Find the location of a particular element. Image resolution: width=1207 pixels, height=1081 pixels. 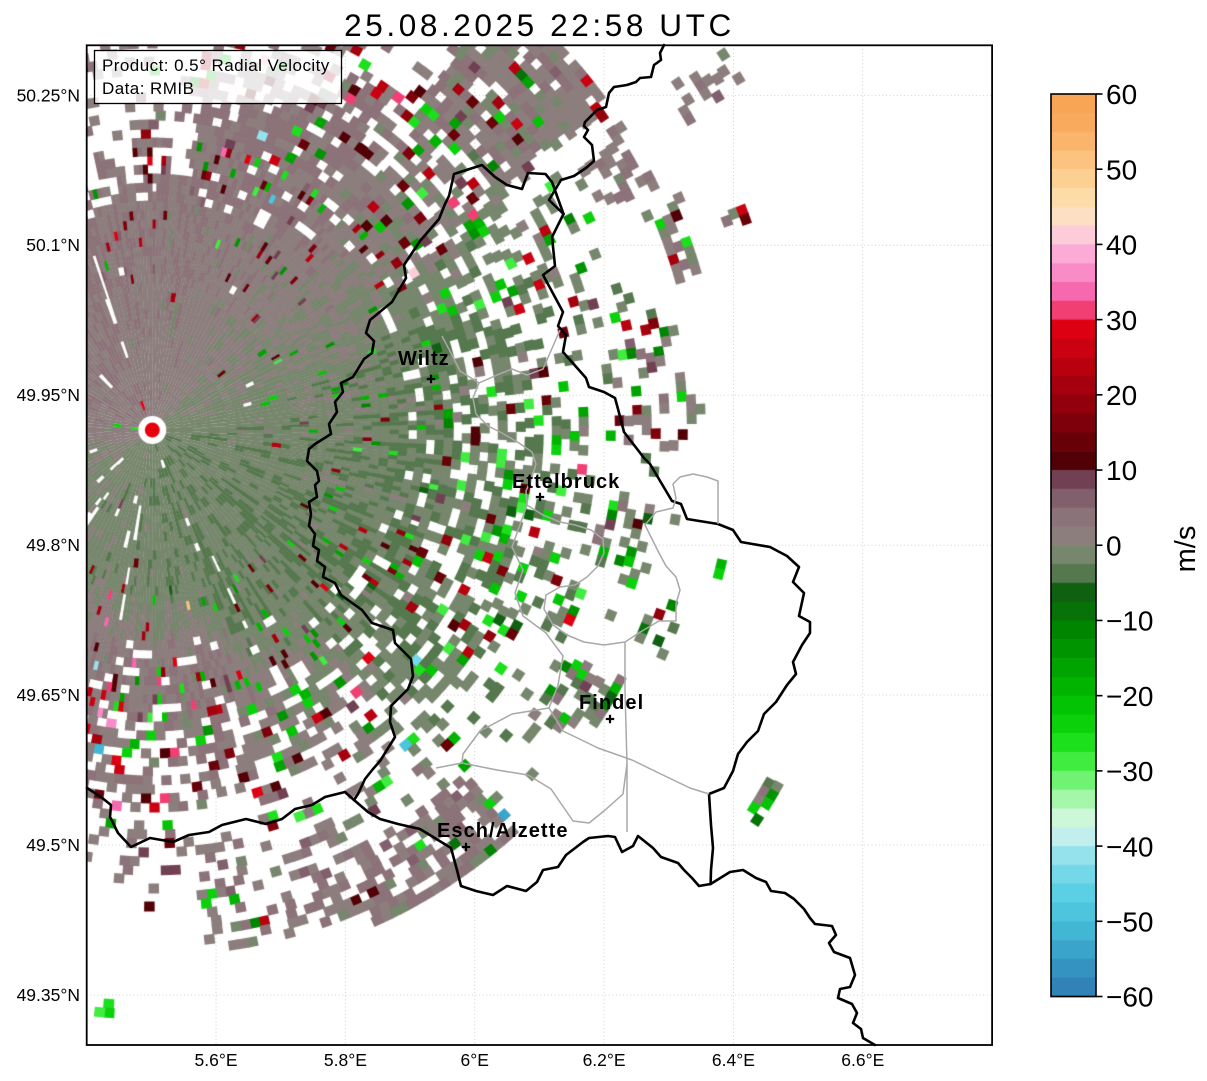

svg-text: −40 is located at coordinates (1130, 846).